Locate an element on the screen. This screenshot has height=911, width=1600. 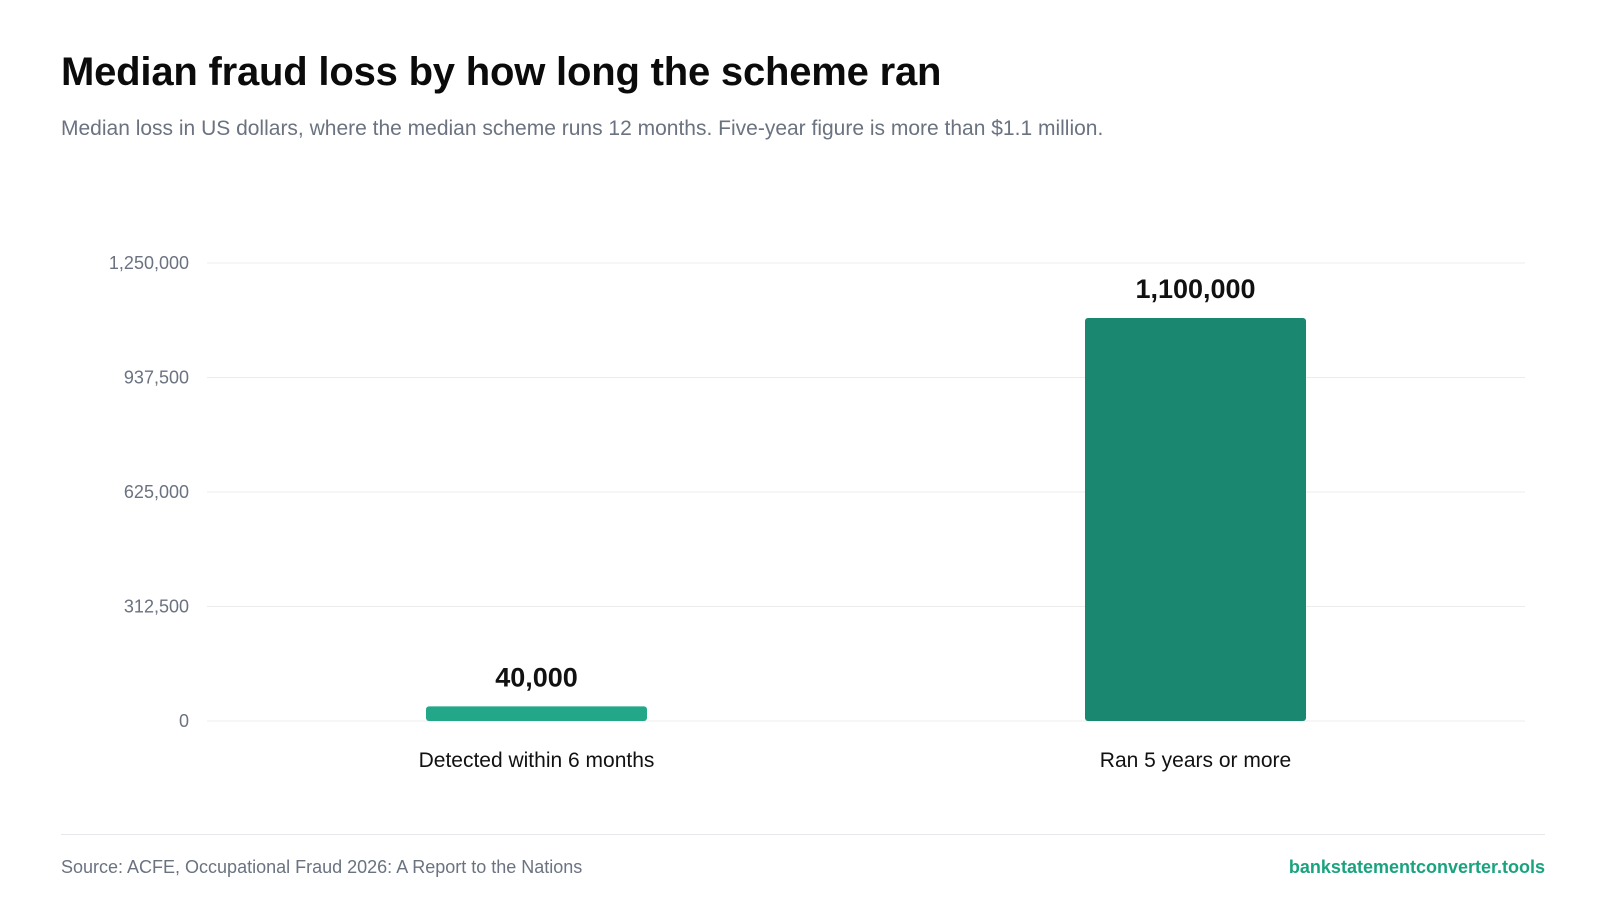
y-tick-label: 0 is located at coordinates (184, 721).